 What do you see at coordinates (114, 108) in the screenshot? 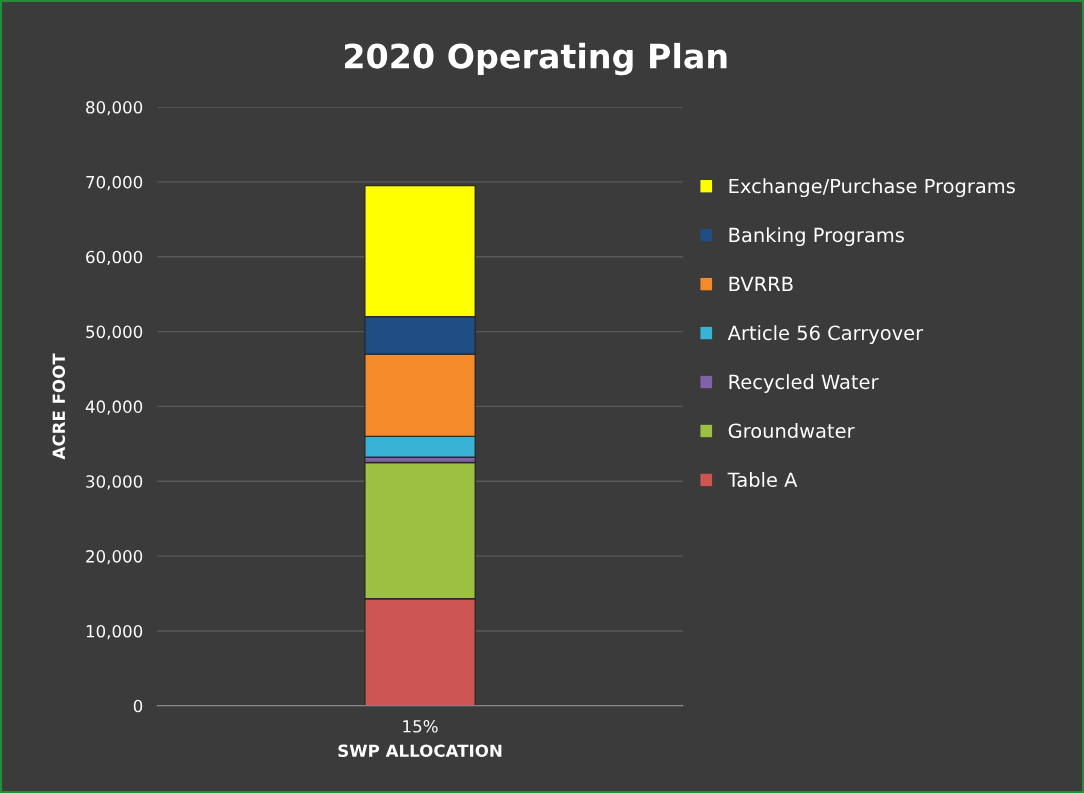
I see `y-tick-label: 80,000` at bounding box center [114, 108].